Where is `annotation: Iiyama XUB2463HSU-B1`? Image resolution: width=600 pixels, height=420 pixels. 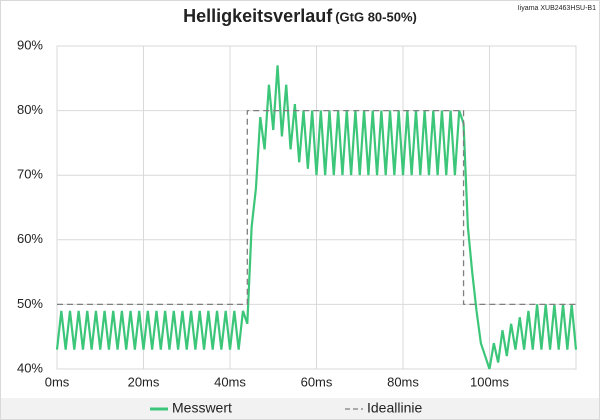
annotation: Iiyama XUB2463HSU-B1 is located at coordinates (557, 8).